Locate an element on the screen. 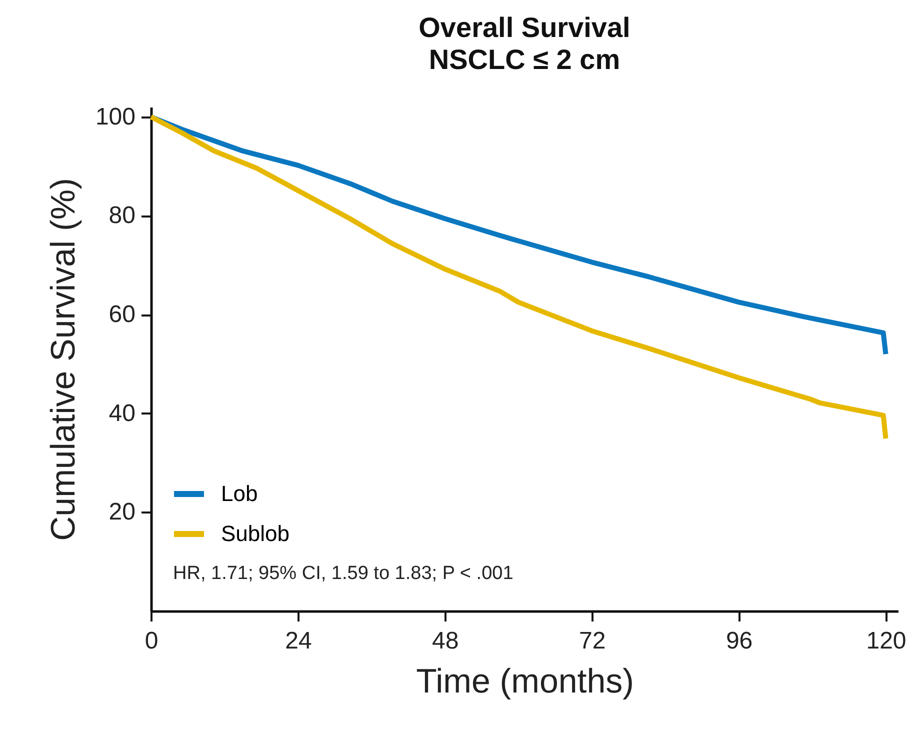 The width and height of the screenshot is (917, 731). x-tick-label: 48 is located at coordinates (445, 641).